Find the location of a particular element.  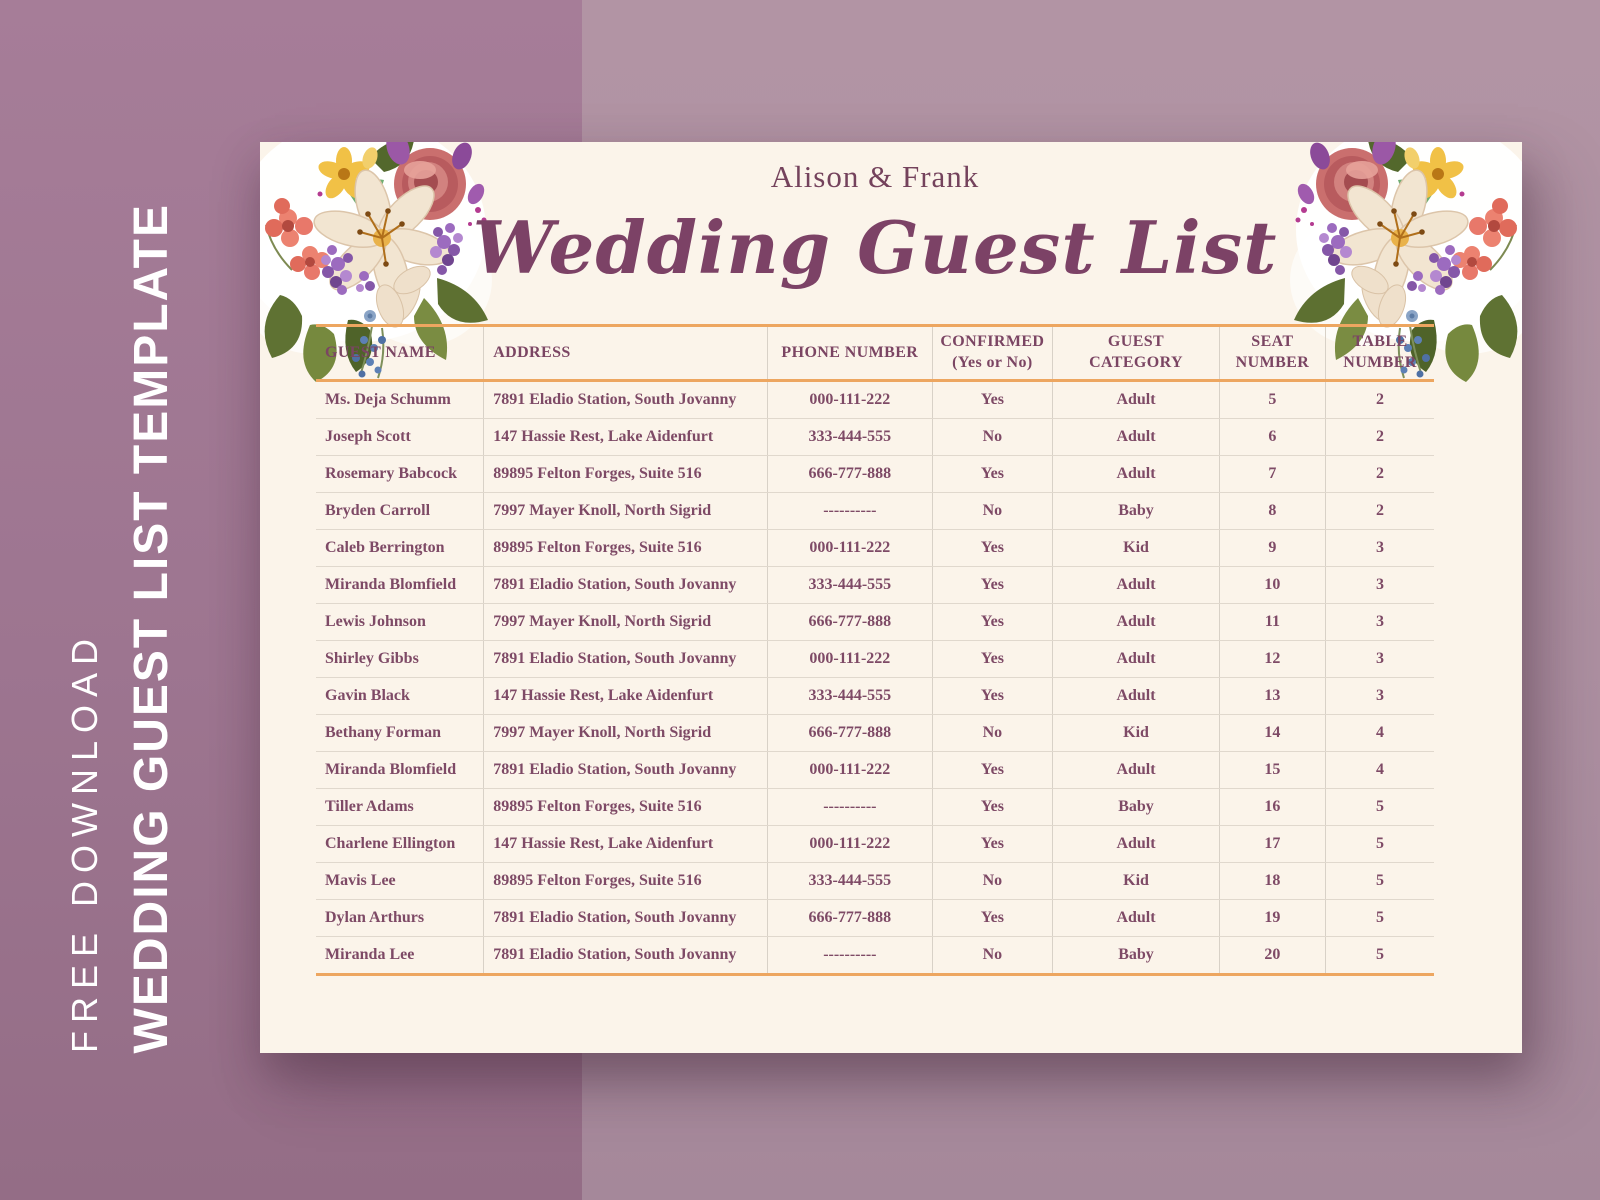

cell-guest-name: Rosemary Babcock is located at coordinates (400, 474).